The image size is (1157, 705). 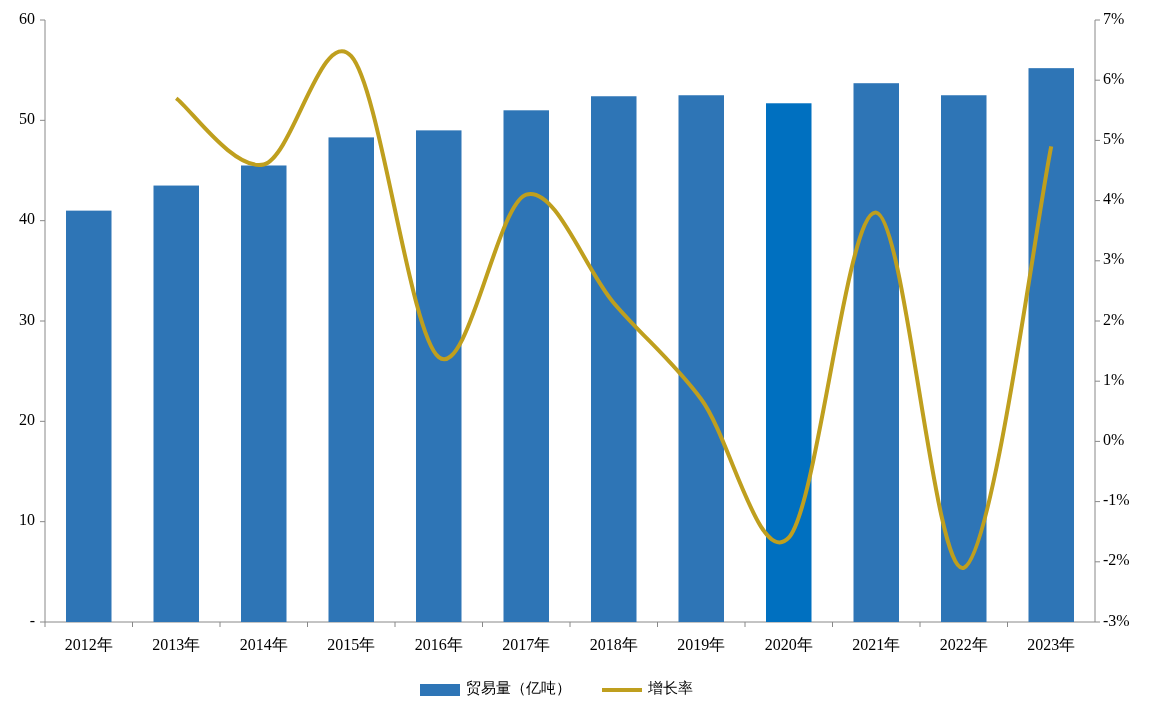 I want to click on x-tick-label: 2012年, so click(x=88, y=644).